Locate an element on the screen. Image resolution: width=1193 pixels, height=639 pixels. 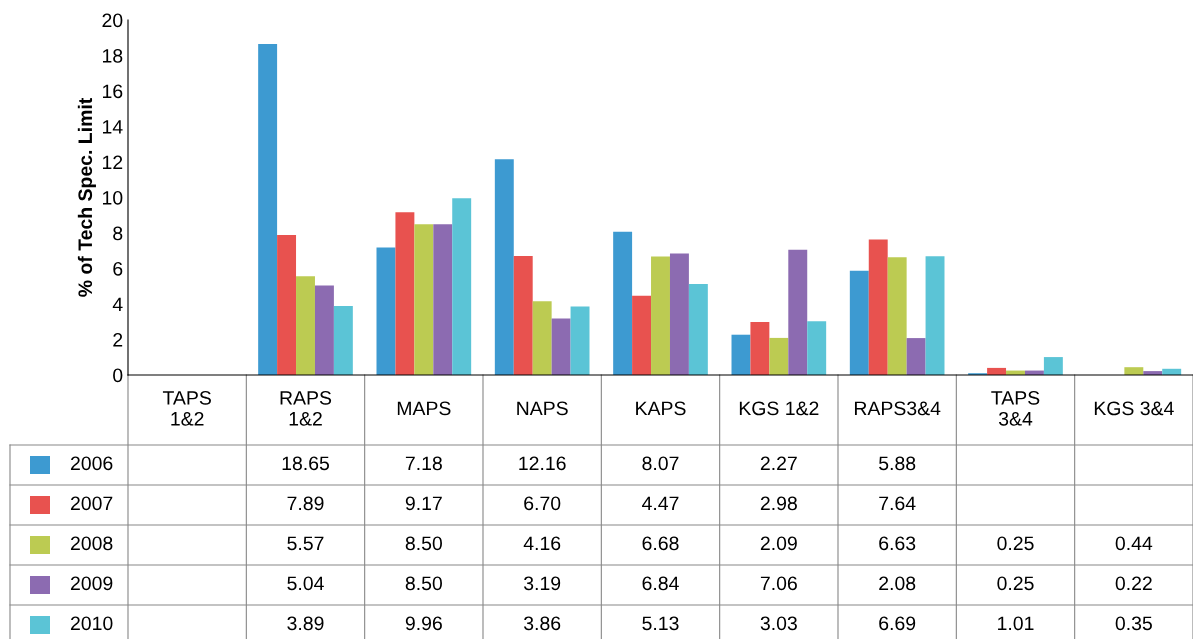
x-tick-label: KGS 3&4 is located at coordinates (1134, 408).